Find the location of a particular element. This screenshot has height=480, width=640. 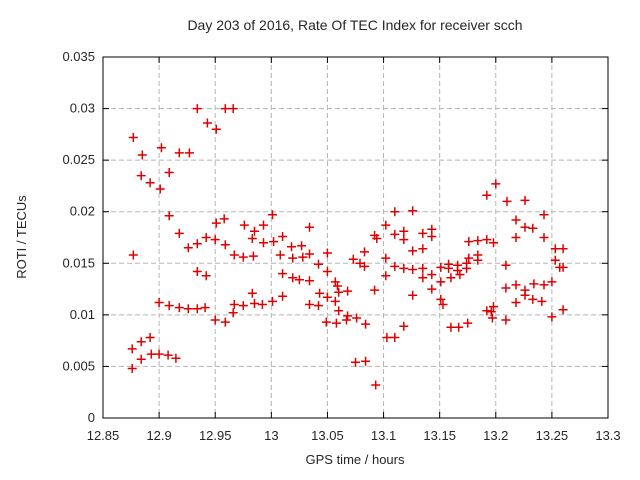

x-tick-label: 13.15 is located at coordinates (439, 435).